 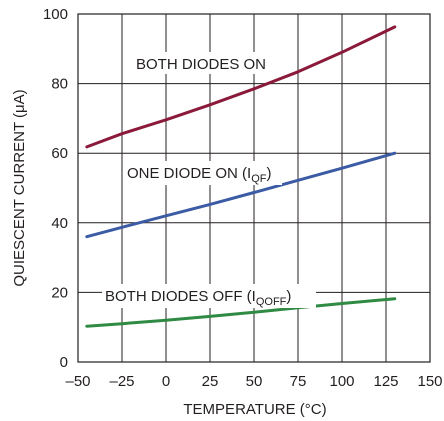 What do you see at coordinates (385, 381) in the screenshot?
I see `x-tick-label: 125` at bounding box center [385, 381].